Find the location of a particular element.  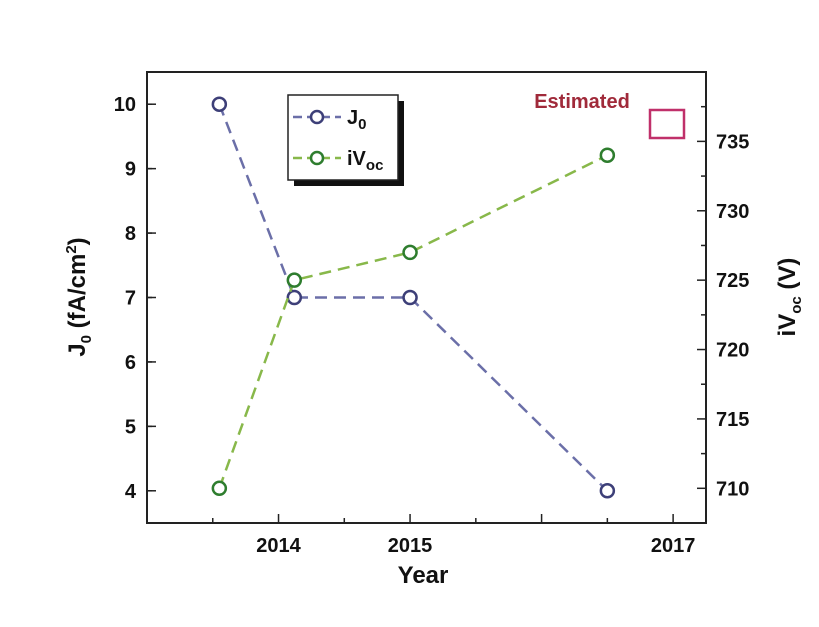

x-tick-label: 2014 is located at coordinates (278, 546).